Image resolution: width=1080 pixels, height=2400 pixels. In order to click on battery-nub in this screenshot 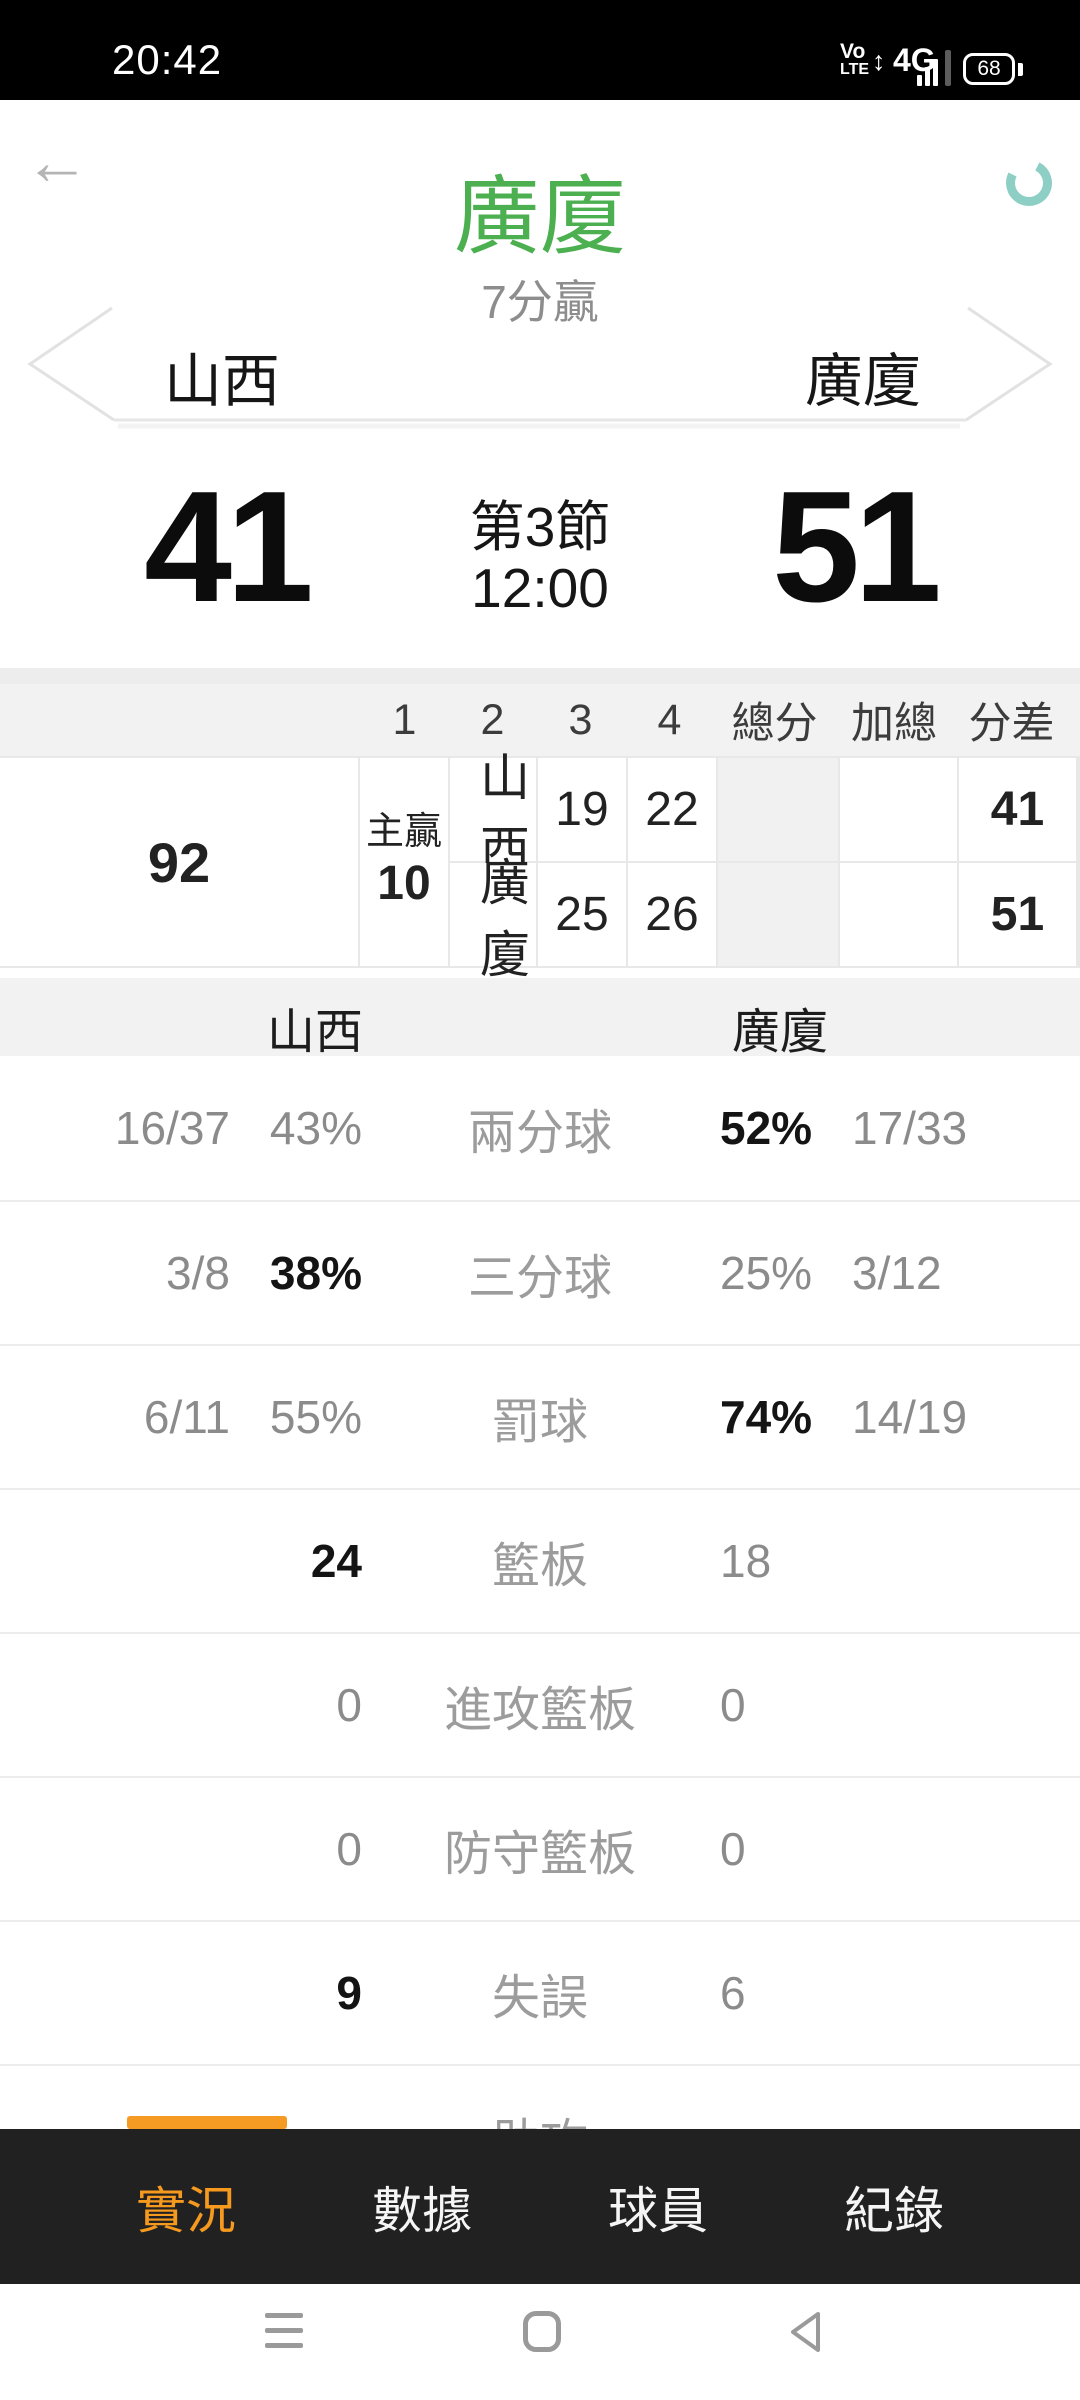, I will do `click(1020, 69)`.